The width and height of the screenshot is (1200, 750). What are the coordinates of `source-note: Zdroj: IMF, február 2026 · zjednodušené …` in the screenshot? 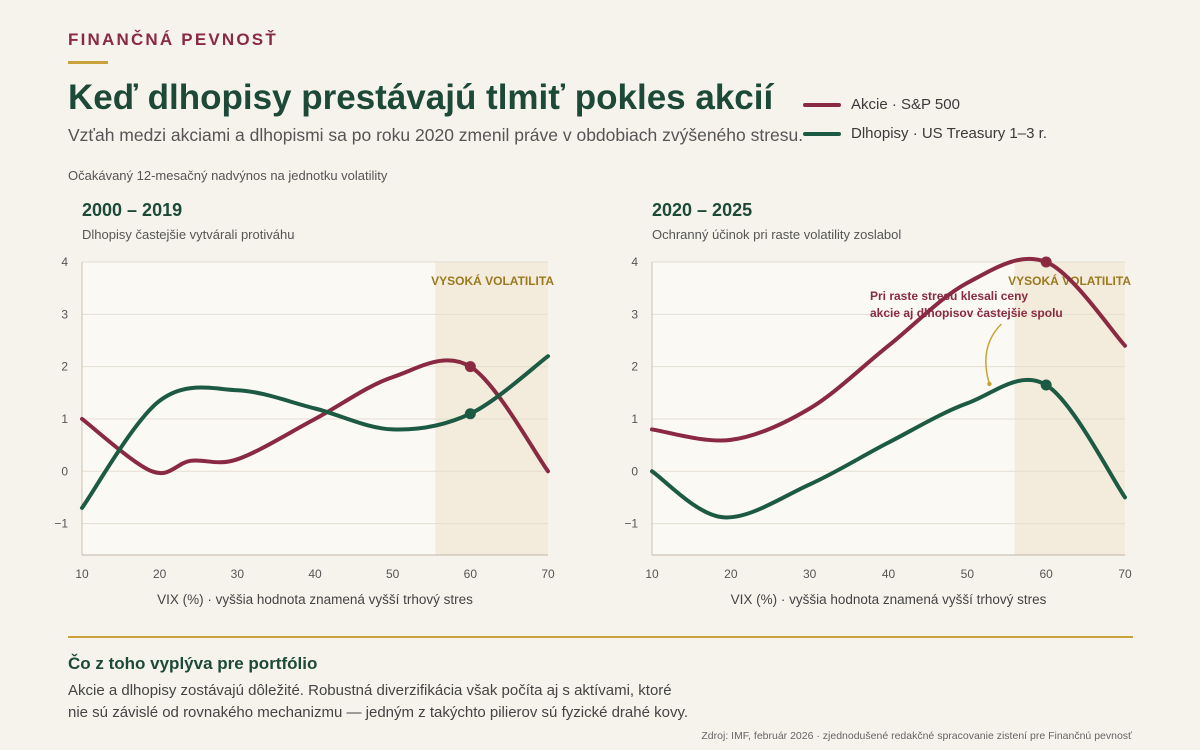 It's located at (916, 736).